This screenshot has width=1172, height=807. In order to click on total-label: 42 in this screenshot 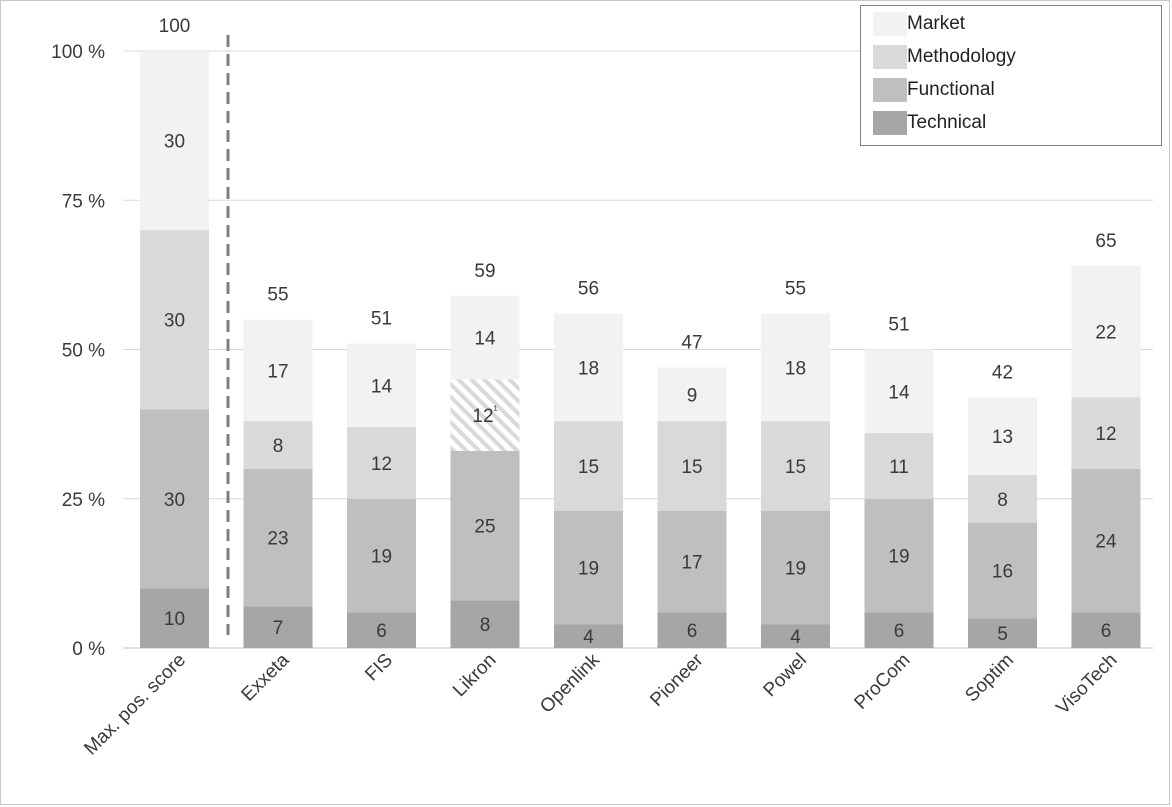, I will do `click(1002, 372)`.